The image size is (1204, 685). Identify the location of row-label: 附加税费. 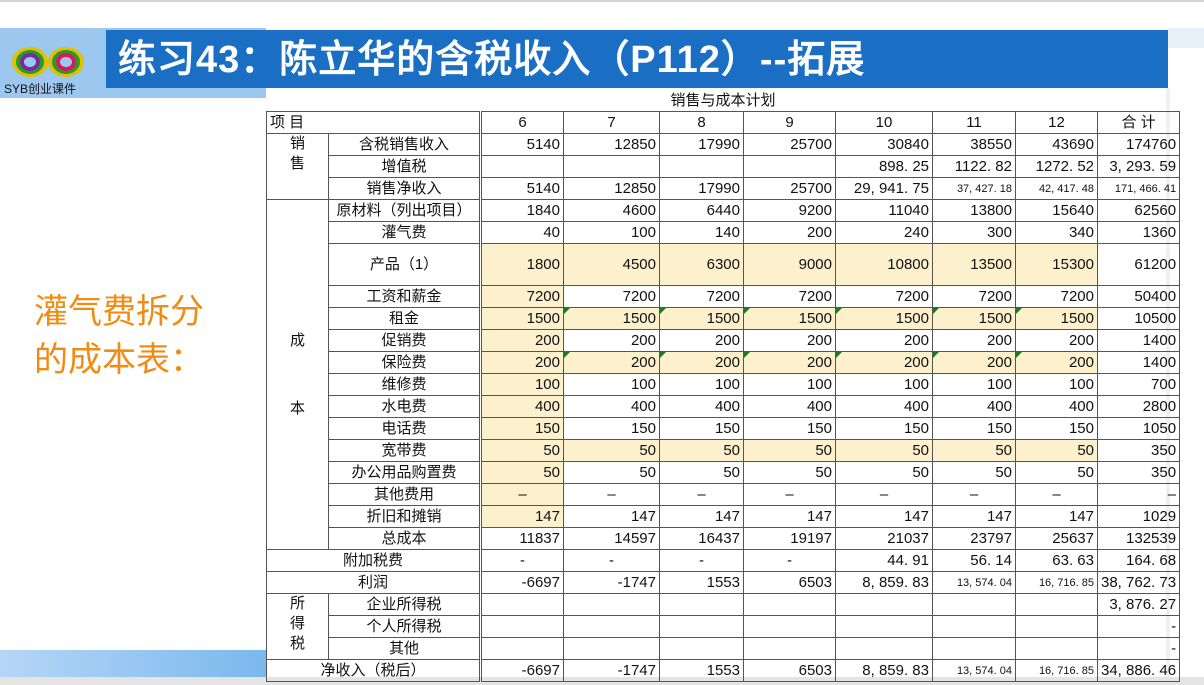
(374, 560).